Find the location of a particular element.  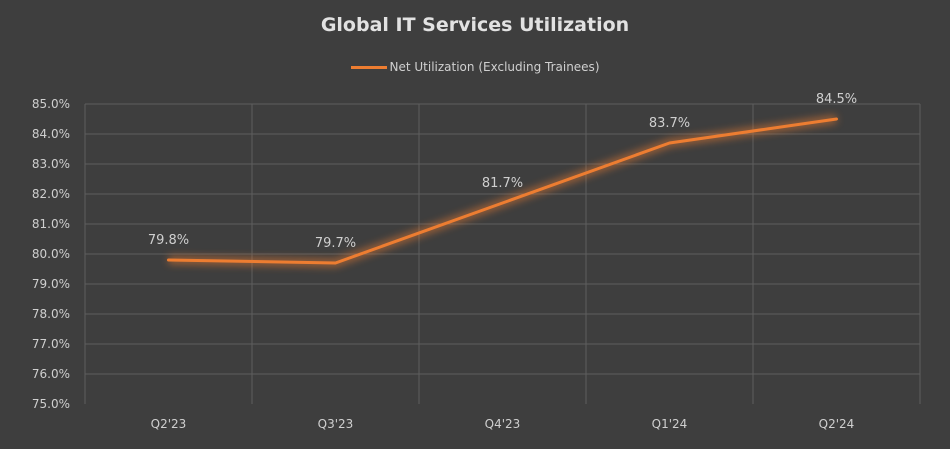

y-tick-label: 85.0% is located at coordinates (51, 104).